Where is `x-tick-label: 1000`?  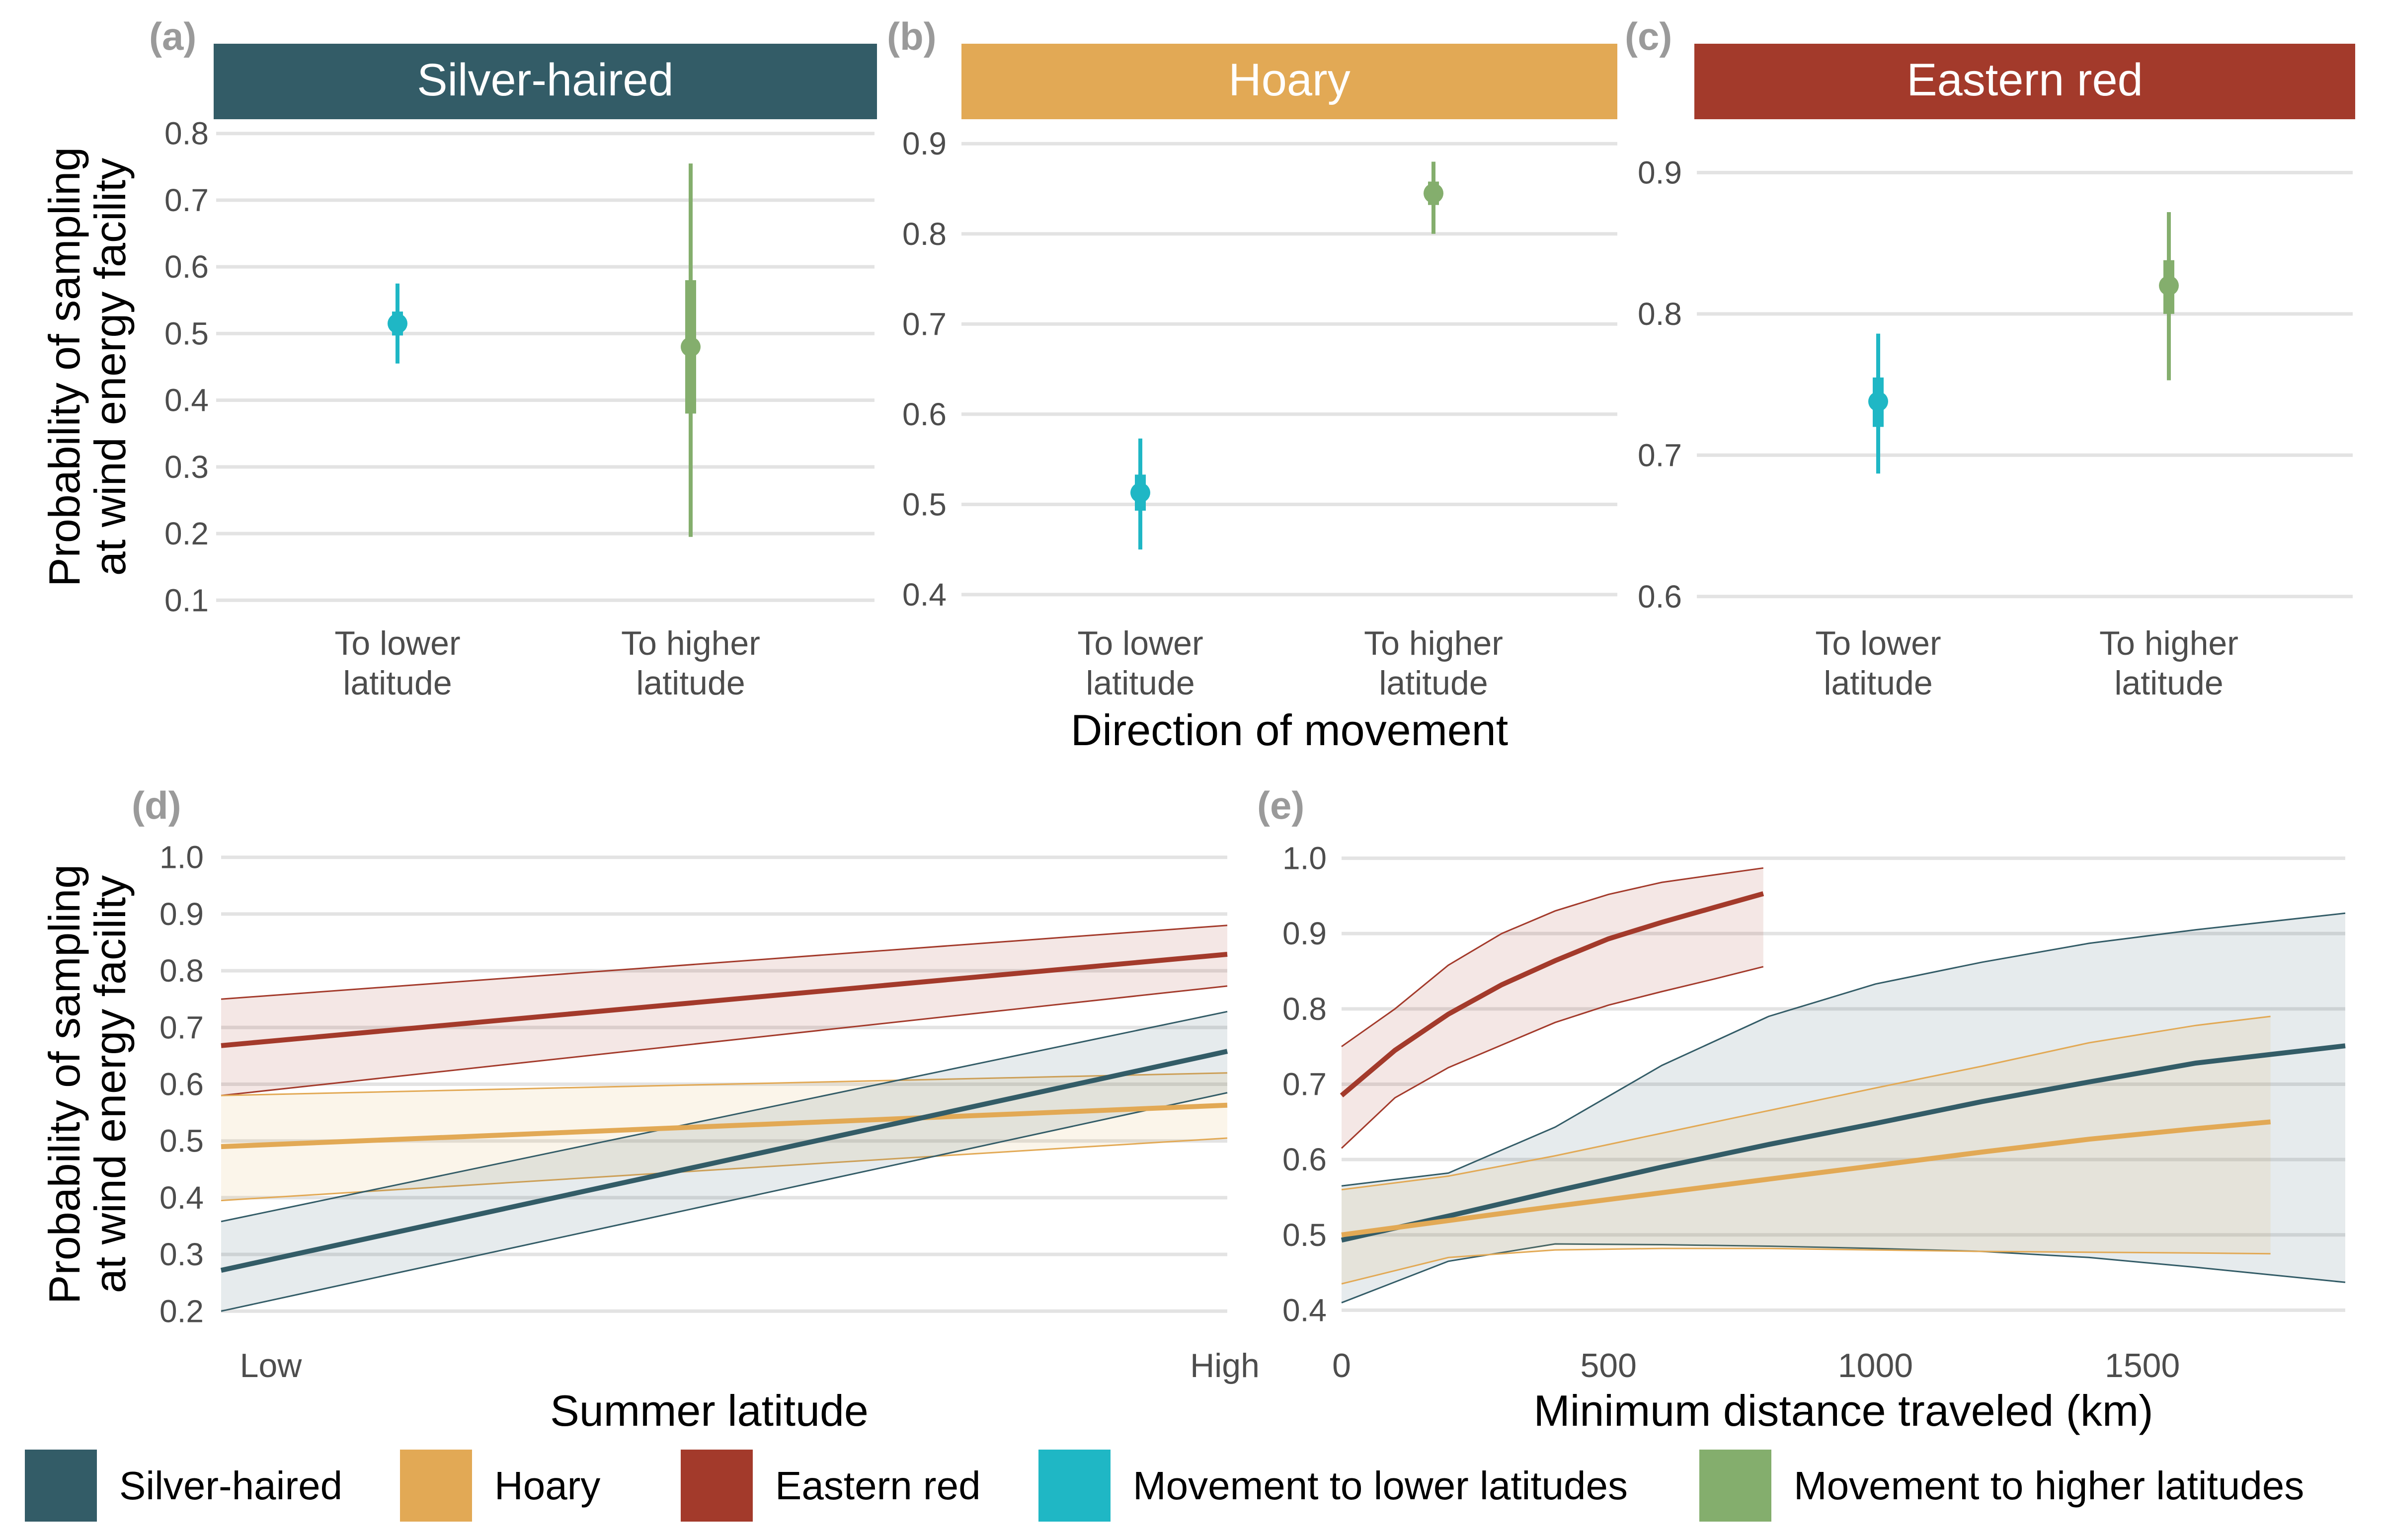 x-tick-label: 1000 is located at coordinates (1875, 1366).